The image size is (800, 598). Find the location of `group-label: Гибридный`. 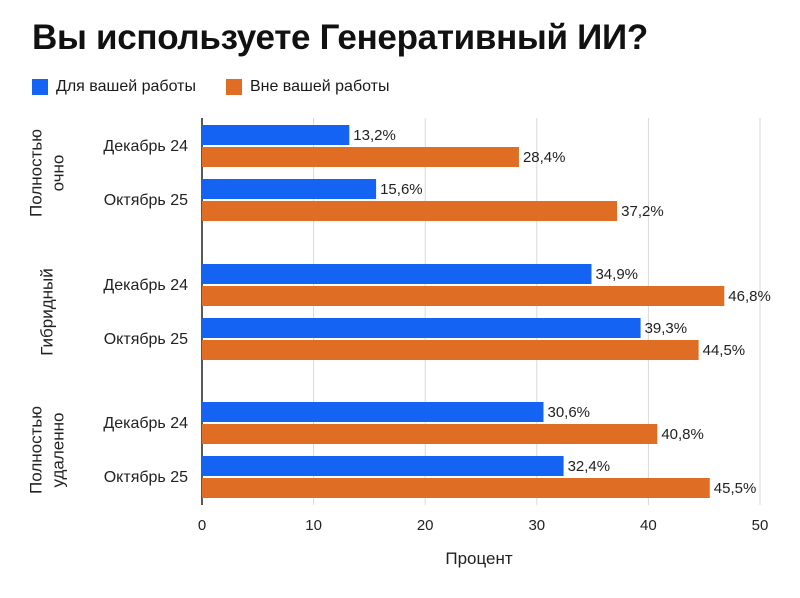

group-label: Гибридный is located at coordinates (46, 311).